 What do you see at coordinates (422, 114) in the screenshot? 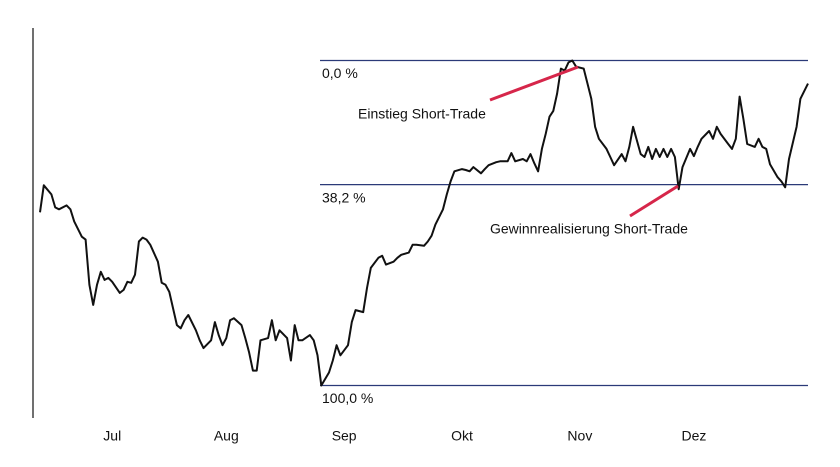
I see `annotation-label: Einstieg Short-Trade` at bounding box center [422, 114].